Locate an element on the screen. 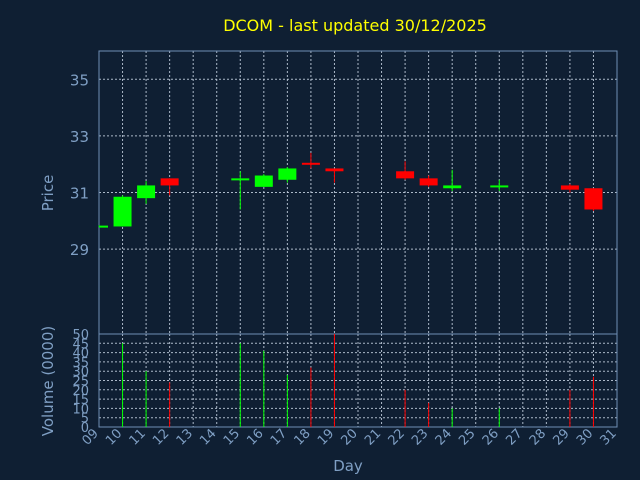 Image resolution: width=640 pixels, height=480 pixels. day-tick-label: 13 is located at coordinates (185, 437).